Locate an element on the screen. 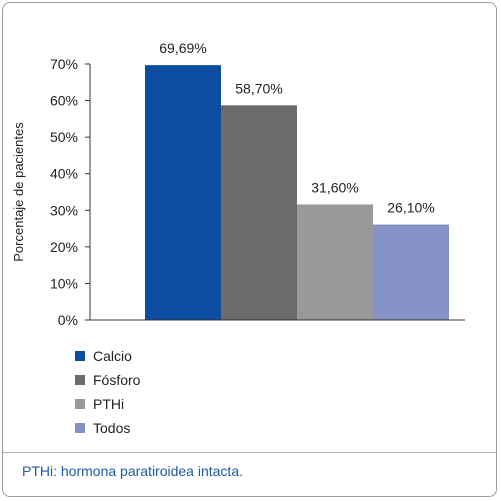 The width and height of the screenshot is (501, 501). bar-pthi is located at coordinates (335, 262).